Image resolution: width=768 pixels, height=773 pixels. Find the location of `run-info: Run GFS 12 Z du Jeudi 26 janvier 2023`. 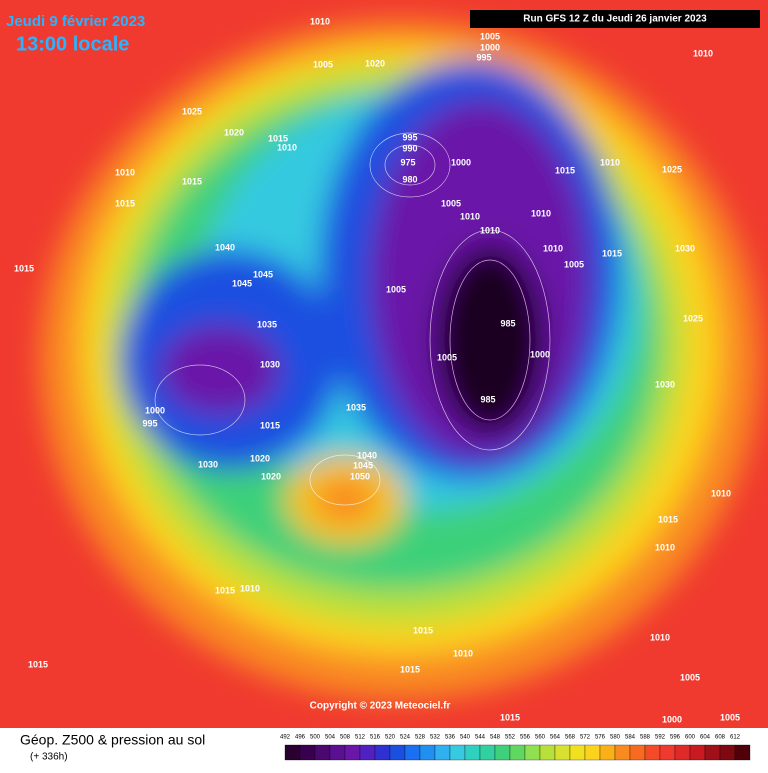

run-info: Run GFS 12 Z du Jeudi 26 janvier 2023 is located at coordinates (615, 19).